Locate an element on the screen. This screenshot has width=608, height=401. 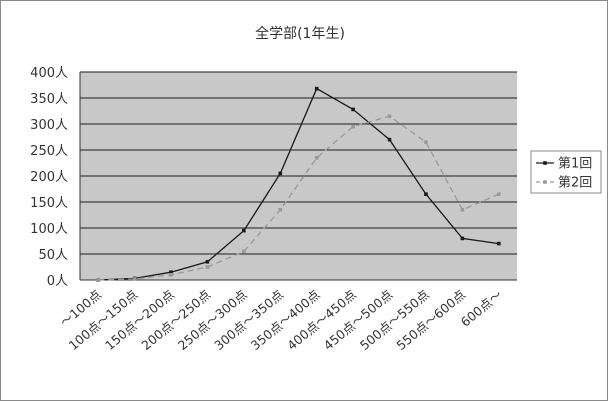
x-tick-label: 600点～ is located at coordinates (481, 308).